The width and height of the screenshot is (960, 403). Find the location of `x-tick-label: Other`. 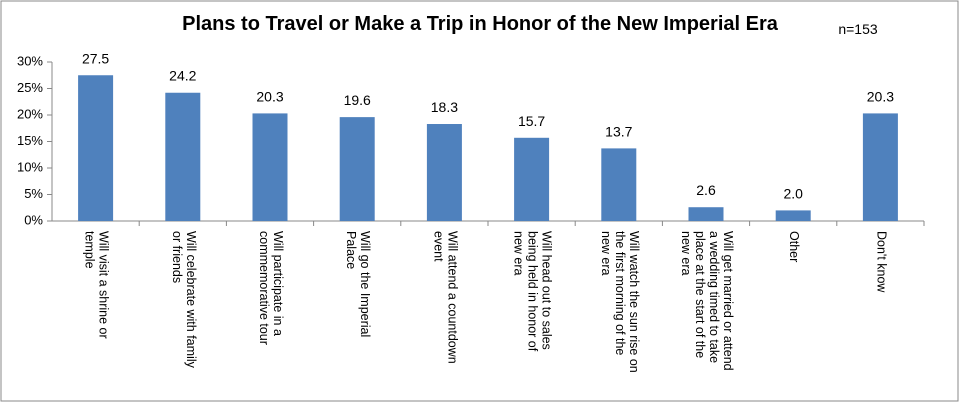

x-tick-label: Other is located at coordinates (794, 246).